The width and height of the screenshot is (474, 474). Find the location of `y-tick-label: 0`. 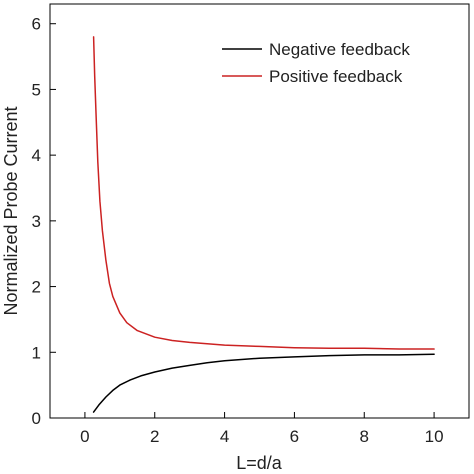

y-tick-label: 0 is located at coordinates (36, 418).